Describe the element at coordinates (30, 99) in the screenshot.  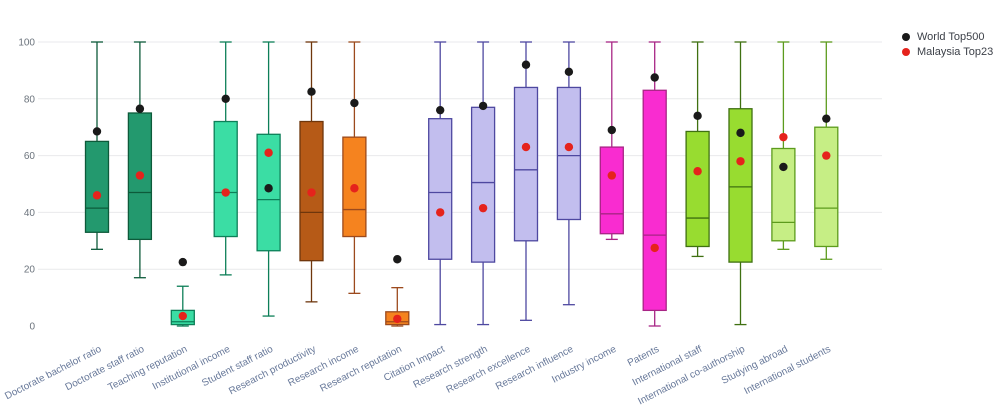
I see `y-tick-label: 80` at that location.